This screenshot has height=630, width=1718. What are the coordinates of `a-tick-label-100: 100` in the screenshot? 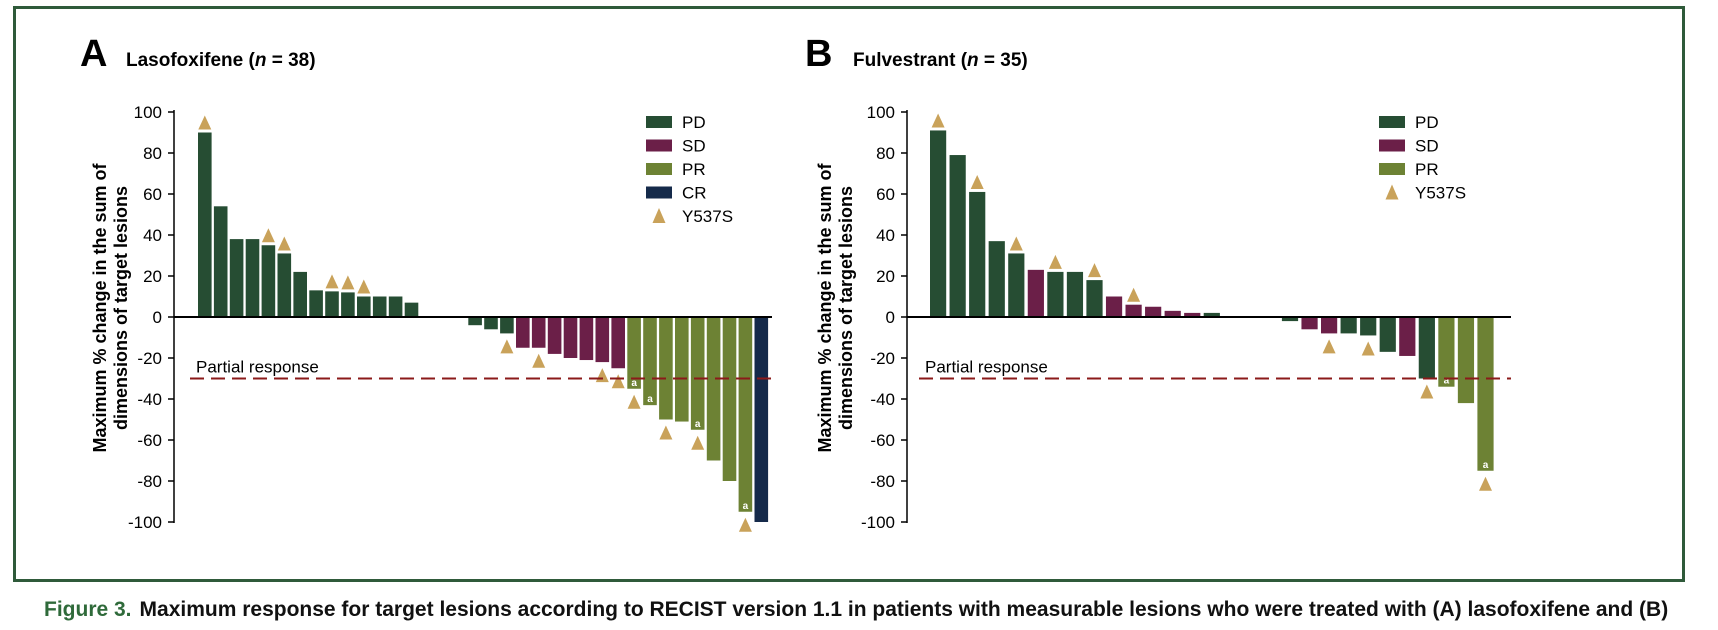 It's located at (148, 112).